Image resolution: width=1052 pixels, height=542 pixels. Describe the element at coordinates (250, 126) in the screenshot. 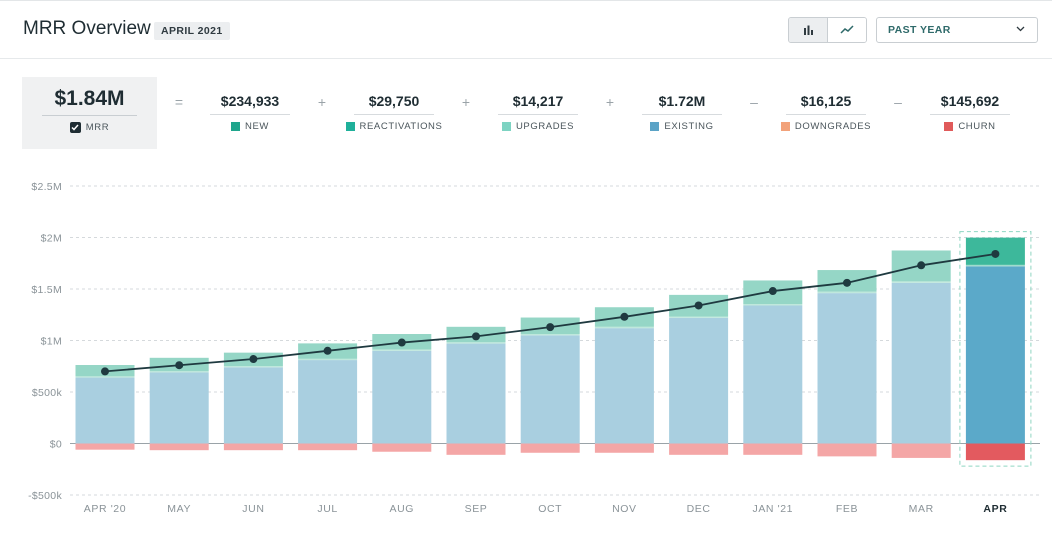

I see `new-legend: NEW` at that location.